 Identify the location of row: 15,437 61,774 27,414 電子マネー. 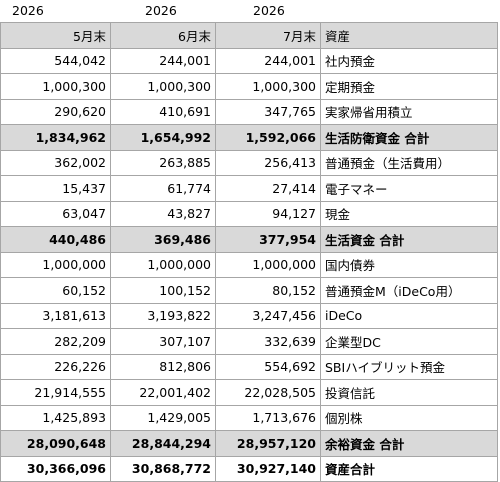
(249, 188).